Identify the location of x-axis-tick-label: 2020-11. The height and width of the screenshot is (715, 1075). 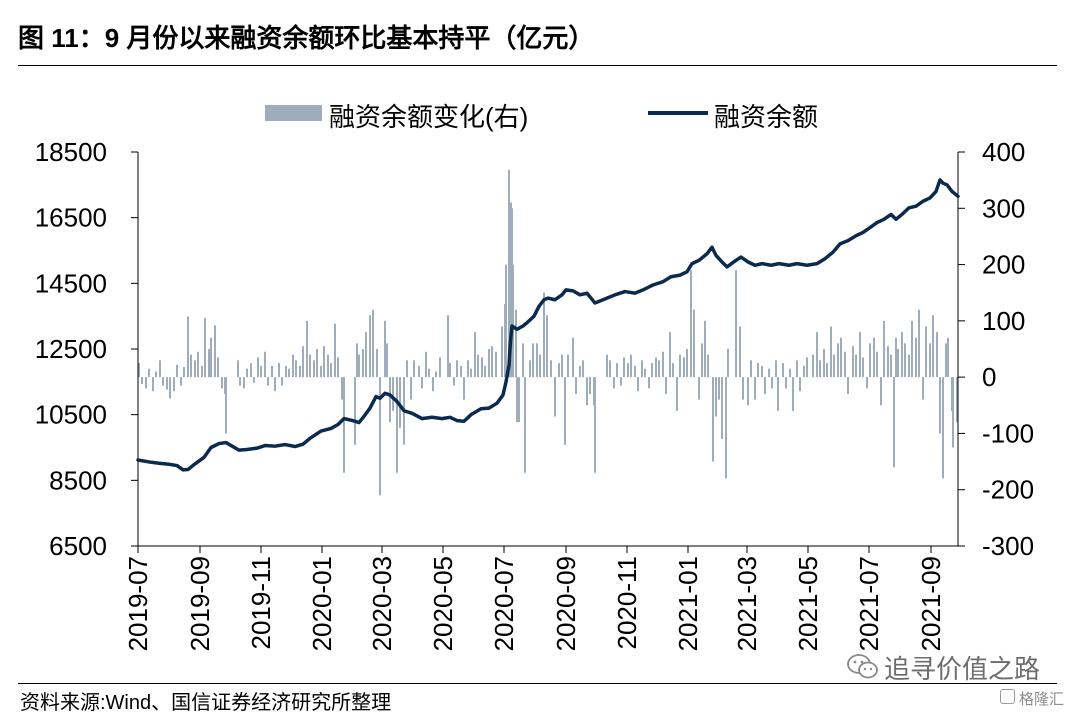
(627, 603).